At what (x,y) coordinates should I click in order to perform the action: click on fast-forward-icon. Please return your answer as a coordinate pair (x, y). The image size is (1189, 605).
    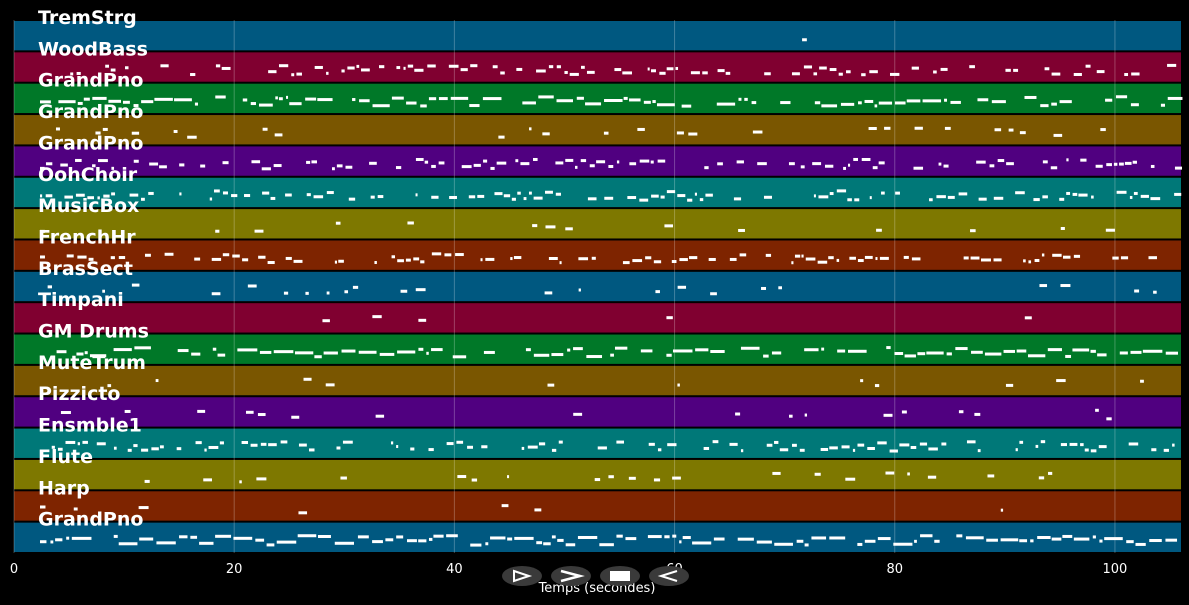
    Looking at the image, I should click on (572, 576).